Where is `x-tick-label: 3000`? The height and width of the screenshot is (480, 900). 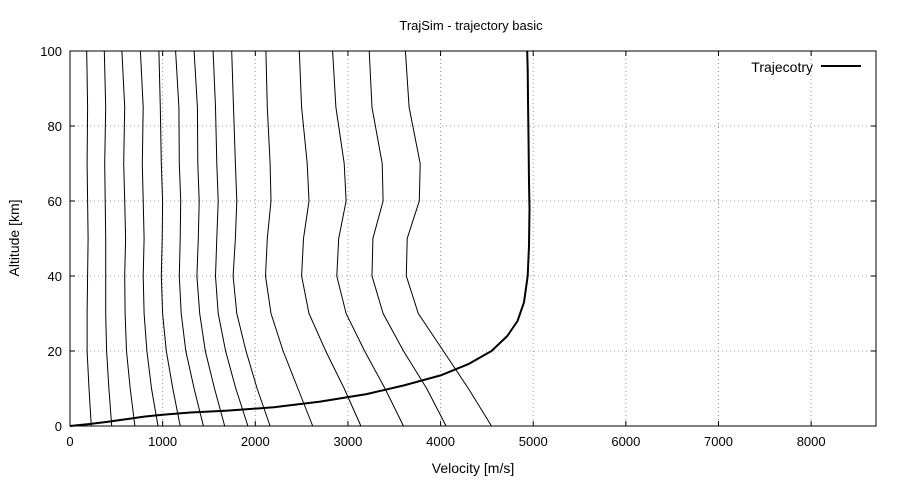
x-tick-label: 3000 is located at coordinates (347, 441).